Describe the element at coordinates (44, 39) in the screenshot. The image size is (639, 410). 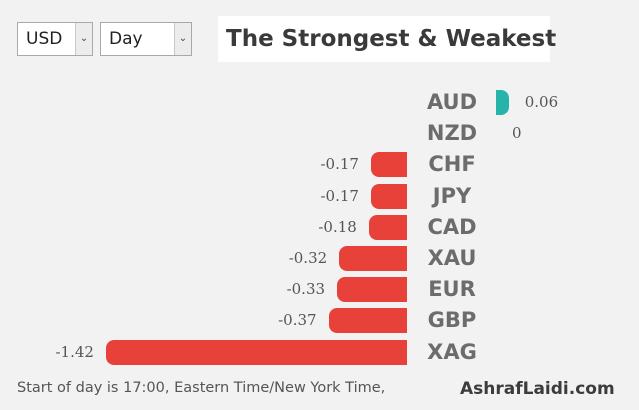
I see `currency-select-value: USD` at that location.